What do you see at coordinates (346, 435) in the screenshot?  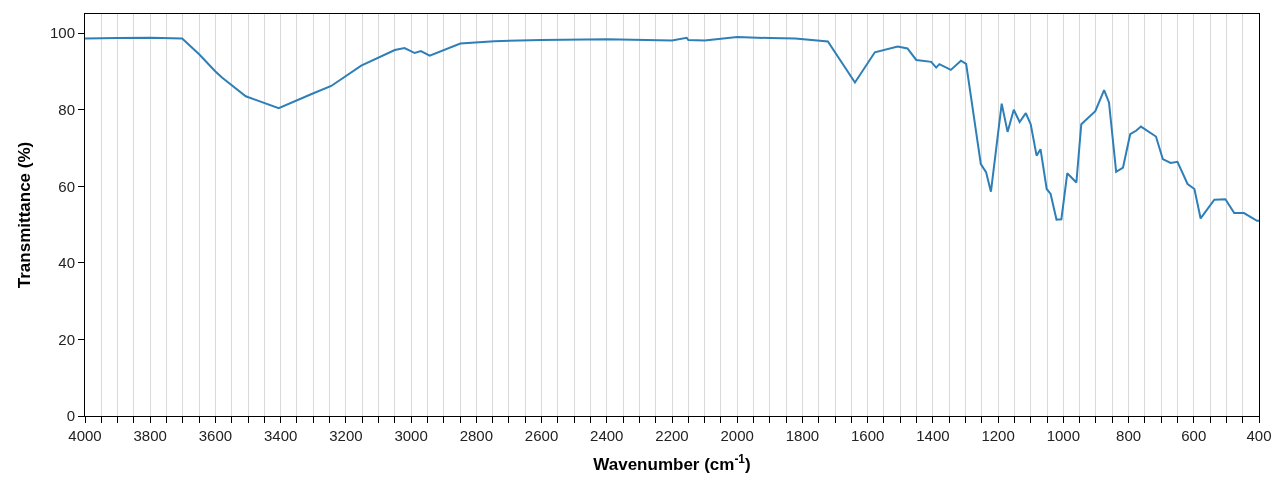 I see `x-tick-label: 3200` at bounding box center [346, 435].